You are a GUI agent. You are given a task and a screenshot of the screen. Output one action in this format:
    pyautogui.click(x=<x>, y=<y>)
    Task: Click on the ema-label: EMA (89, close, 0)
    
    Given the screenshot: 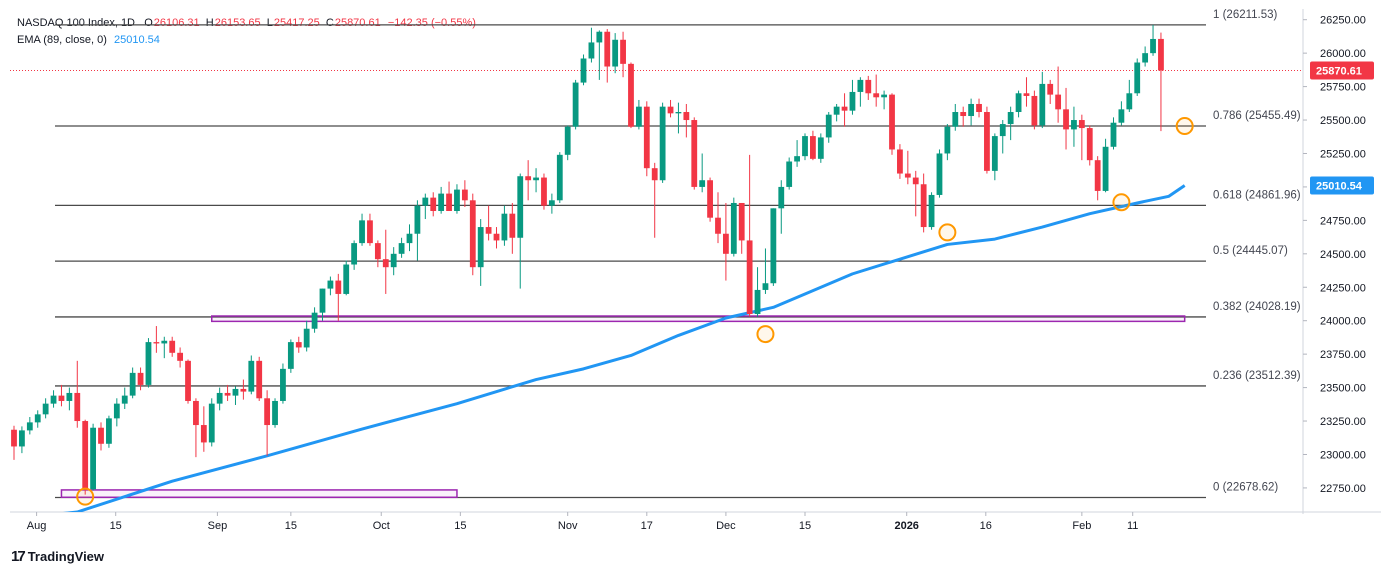 What is the action you would take?
    pyautogui.click(x=62, y=40)
    